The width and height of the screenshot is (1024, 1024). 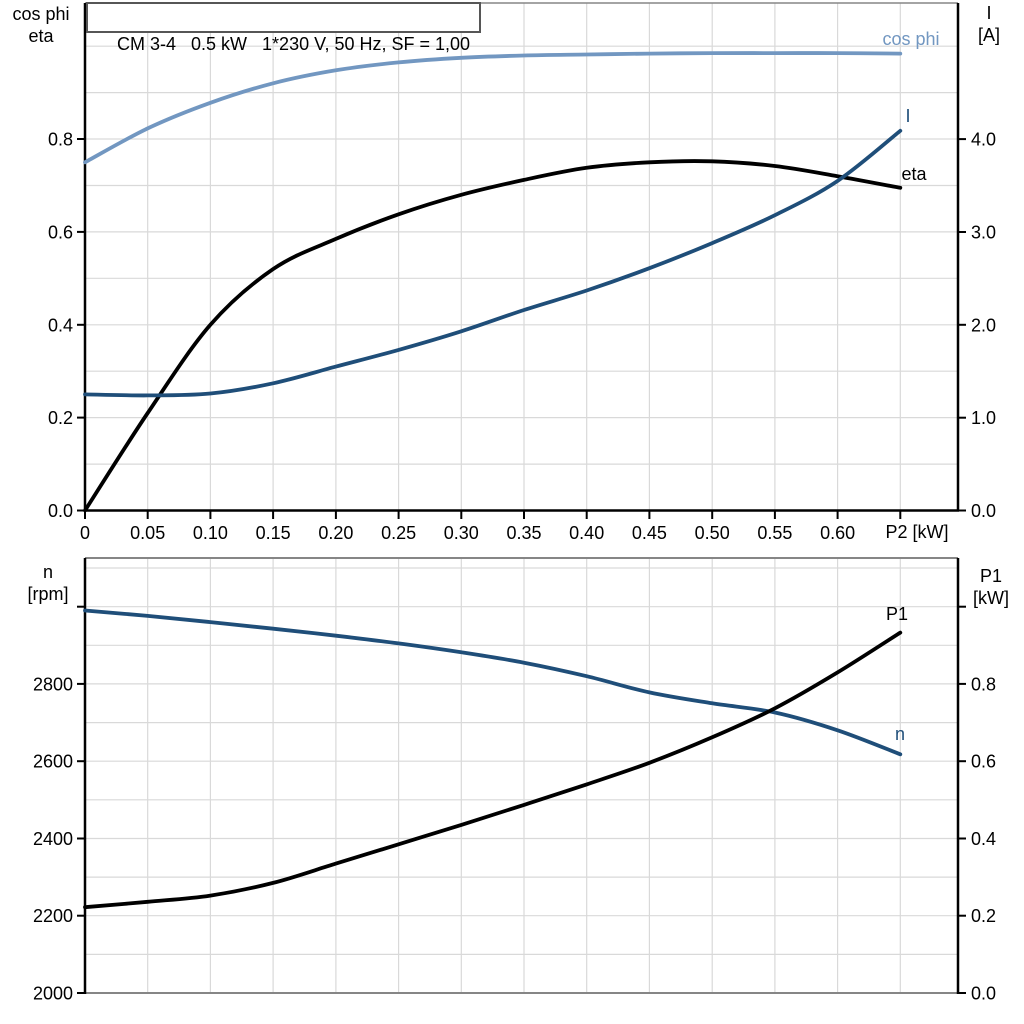 I want to click on x-tick-label: 0.50, so click(x=712, y=533).